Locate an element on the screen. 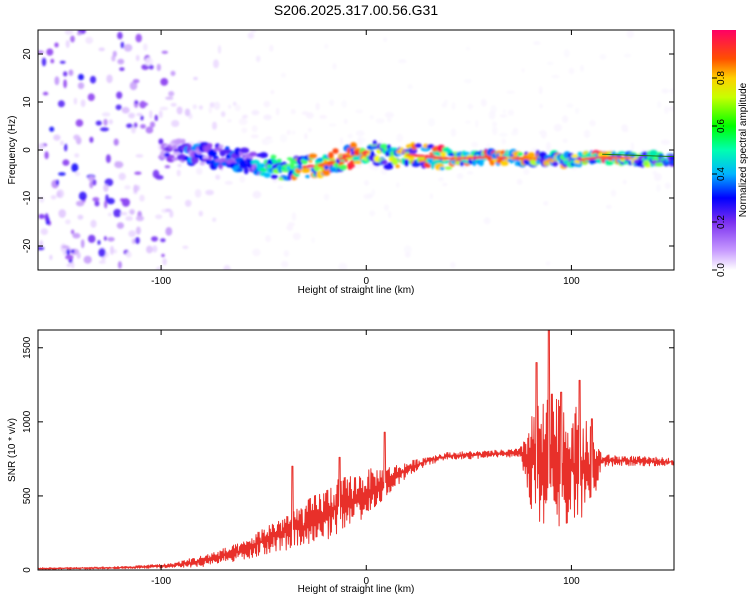  colorbar-tick-label: 0.0 is located at coordinates (721, 270).